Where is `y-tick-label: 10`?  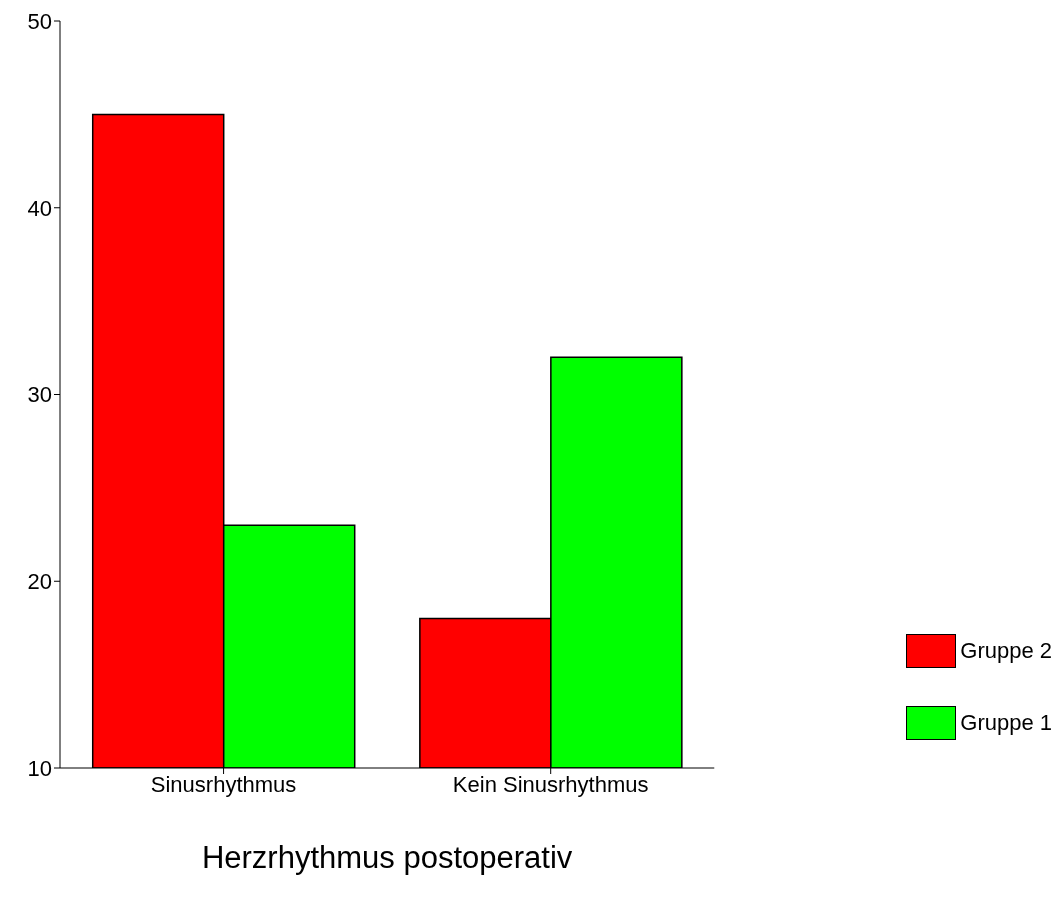
y-tick-label: 10 is located at coordinates (39, 768).